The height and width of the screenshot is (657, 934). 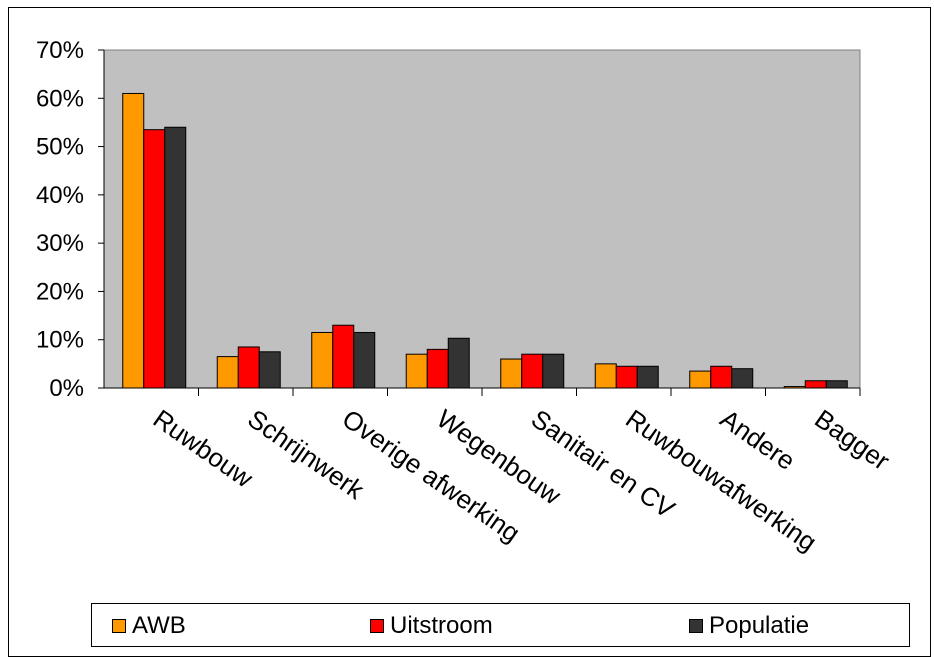 I want to click on bar-uitstroom-sanitair-en-cv, so click(x=532, y=371).